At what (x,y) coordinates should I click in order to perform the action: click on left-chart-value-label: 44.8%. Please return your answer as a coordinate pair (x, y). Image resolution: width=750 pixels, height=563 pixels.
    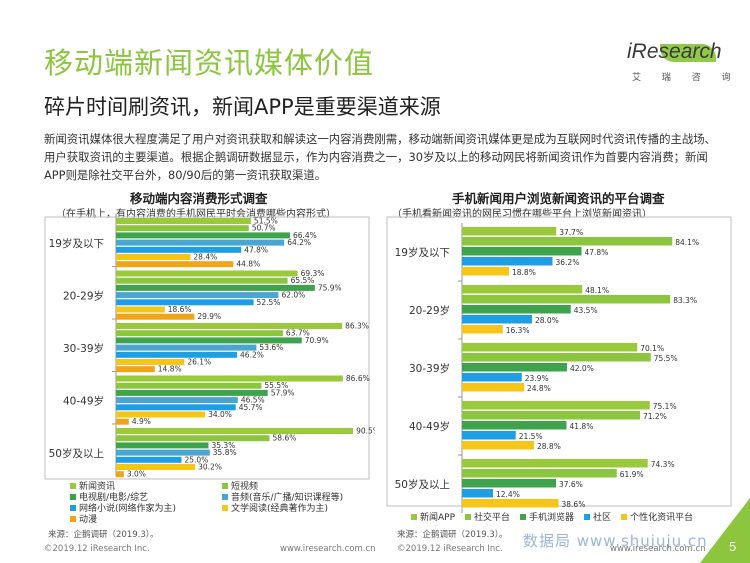
    Looking at the image, I should click on (248, 264).